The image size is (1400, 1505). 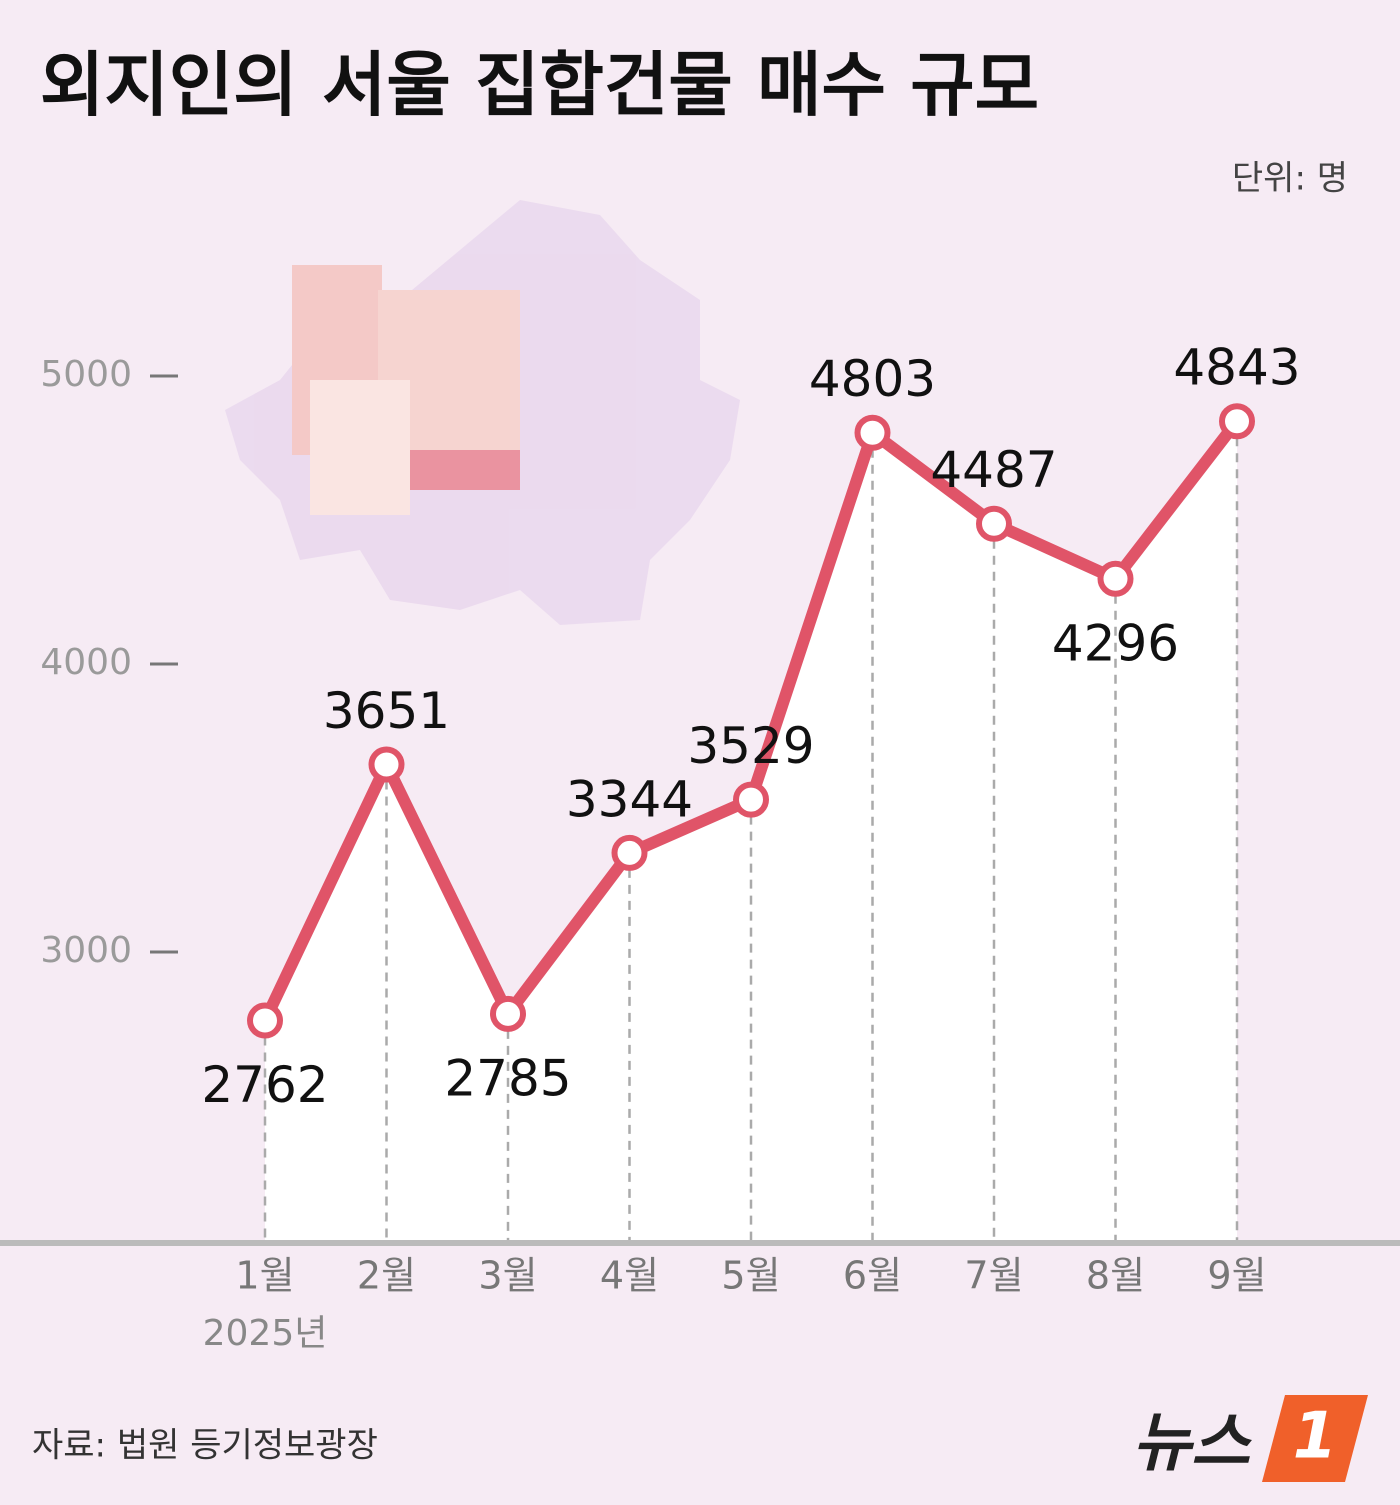 What do you see at coordinates (507, 1078) in the screenshot?
I see `data-label: 2785` at bounding box center [507, 1078].